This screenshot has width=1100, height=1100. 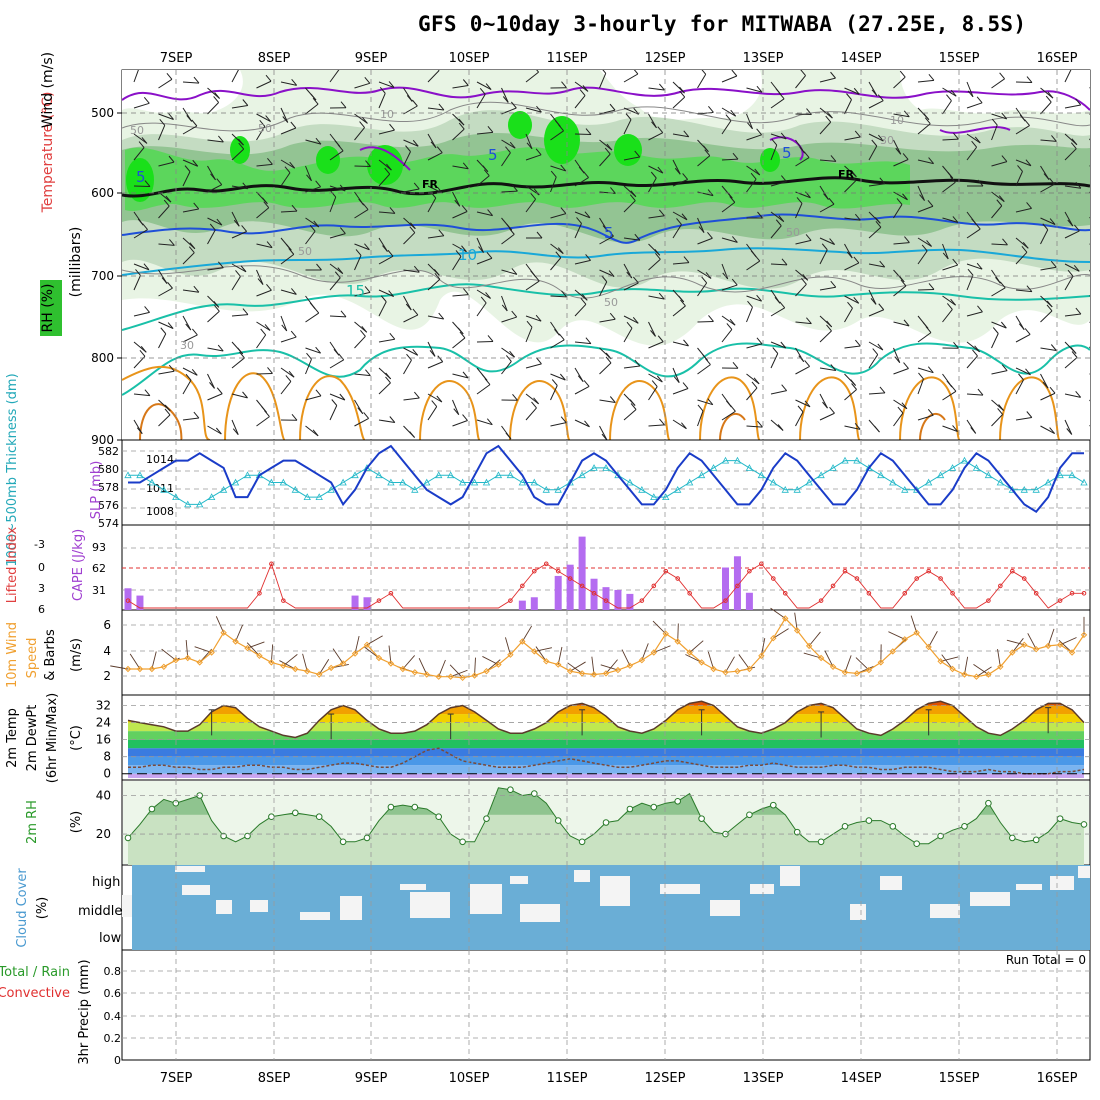 What do you see at coordinates (32, 738) in the screenshot?
I see `ylabel-dewpt: 2m DewPt` at bounding box center [32, 738].